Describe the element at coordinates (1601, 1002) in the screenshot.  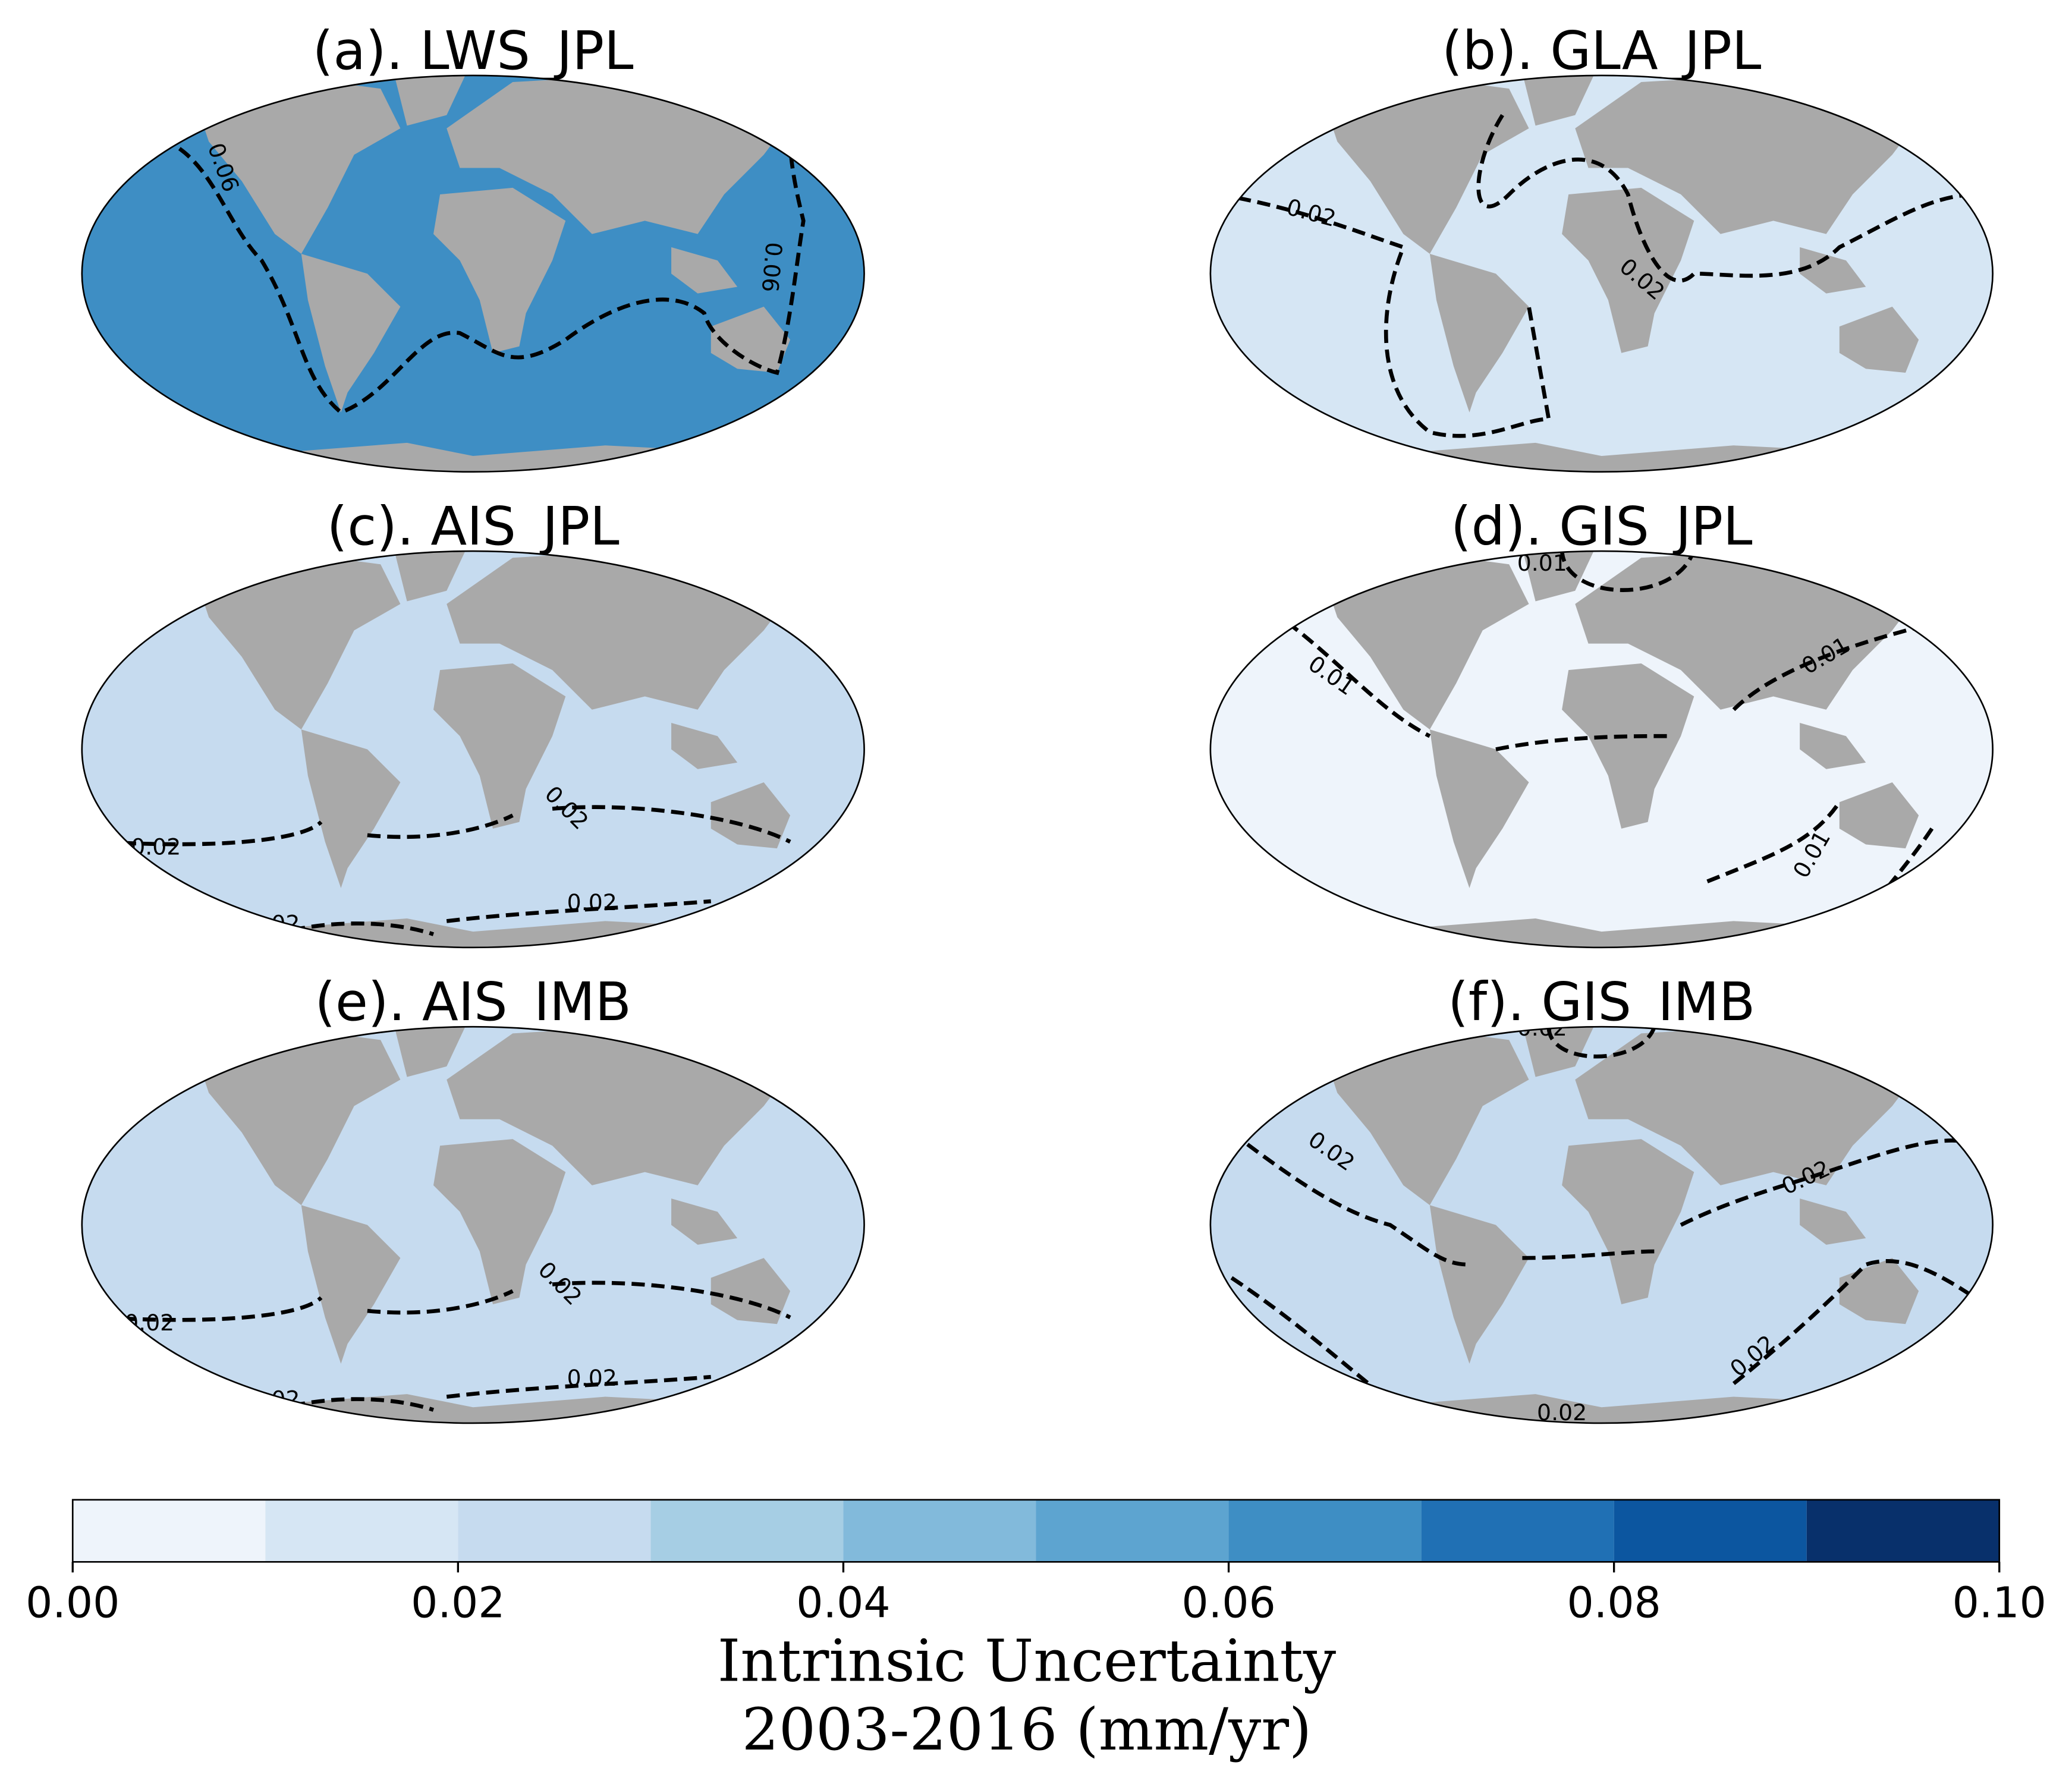
I see `panel-title: (f). GIS_IMB` at that location.